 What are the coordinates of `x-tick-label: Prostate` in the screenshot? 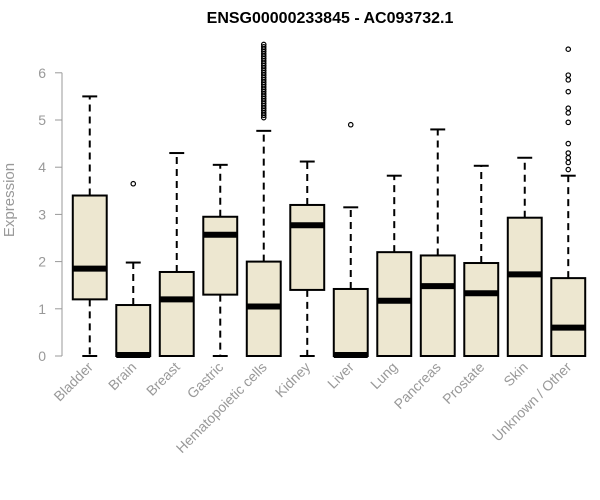 It's located at (463, 383).